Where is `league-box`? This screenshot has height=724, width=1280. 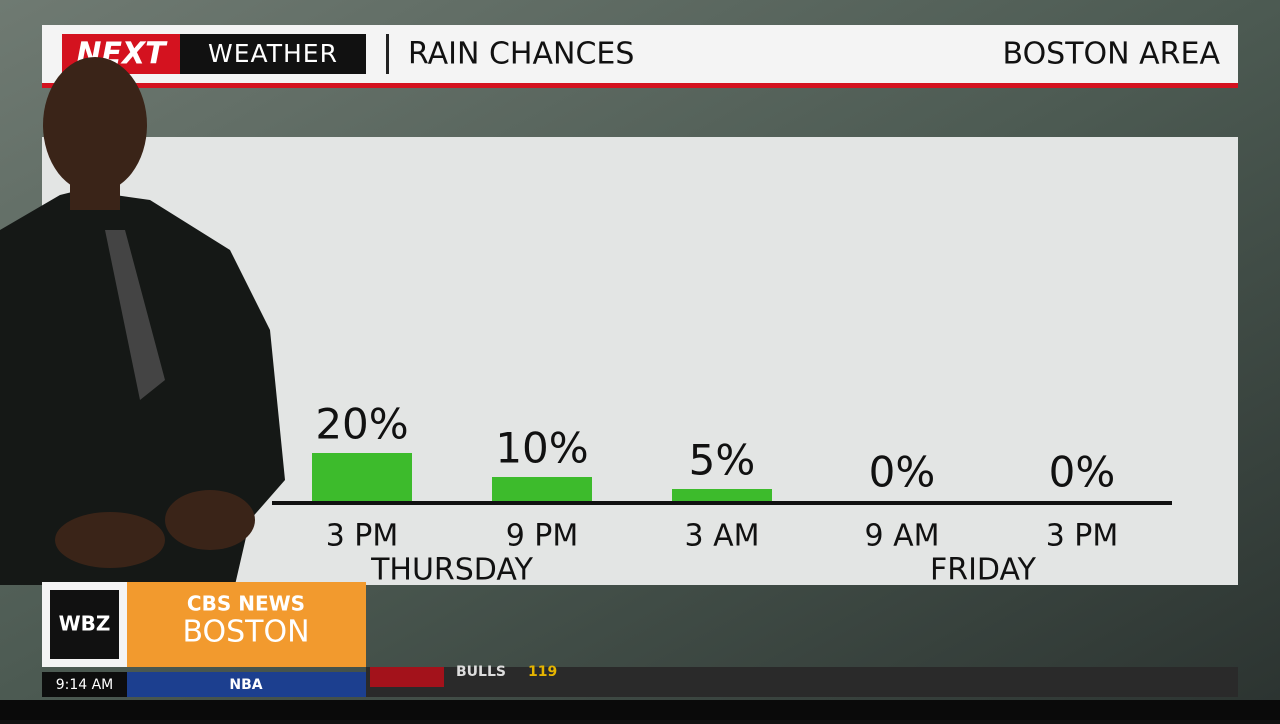 league-box is located at coordinates (246, 684).